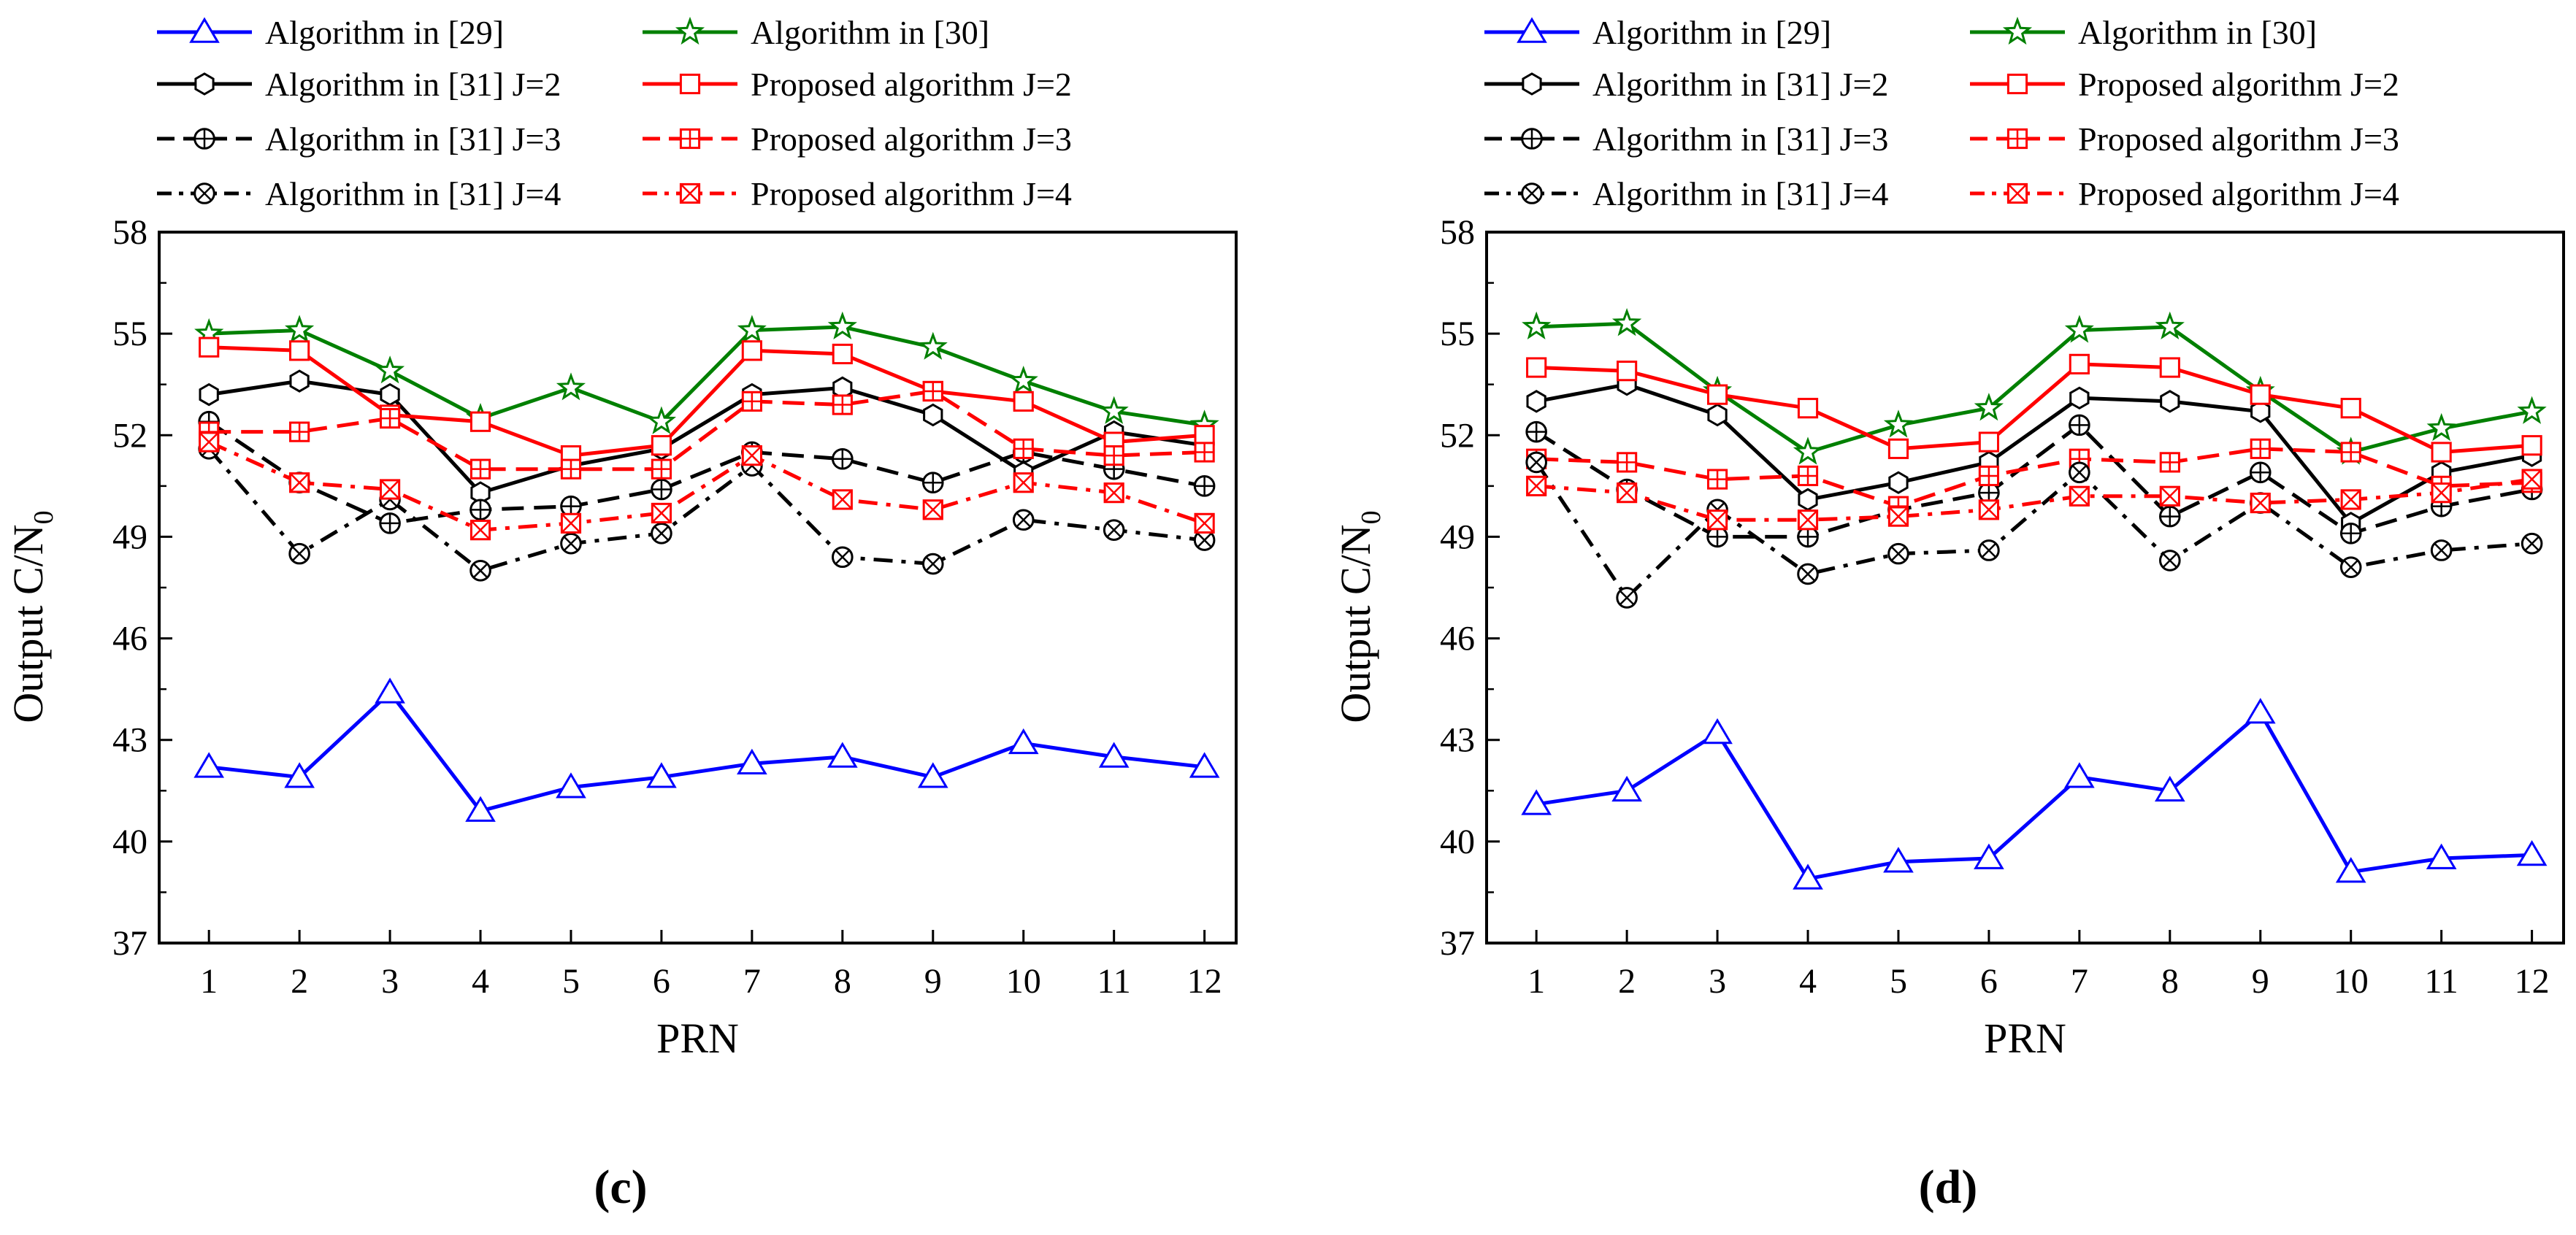 Image resolution: width=2576 pixels, height=1235 pixels. Describe the element at coordinates (2079, 981) in the screenshot. I see `x-tick-label: 7` at that location.